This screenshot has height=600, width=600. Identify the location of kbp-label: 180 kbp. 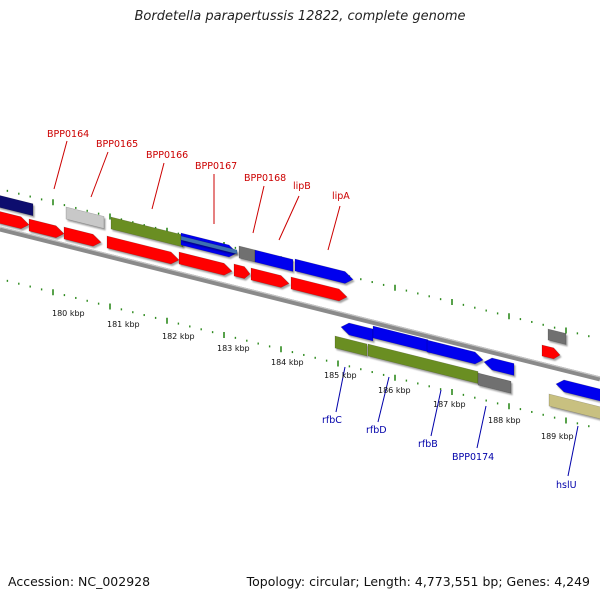
(68, 313).